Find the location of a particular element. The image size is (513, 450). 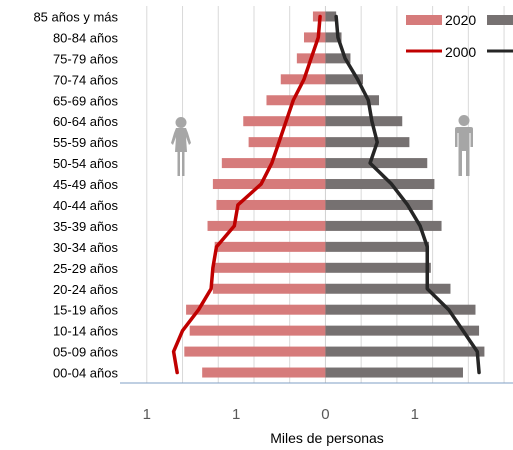

category-label: 80-84 años is located at coordinates (86, 37).